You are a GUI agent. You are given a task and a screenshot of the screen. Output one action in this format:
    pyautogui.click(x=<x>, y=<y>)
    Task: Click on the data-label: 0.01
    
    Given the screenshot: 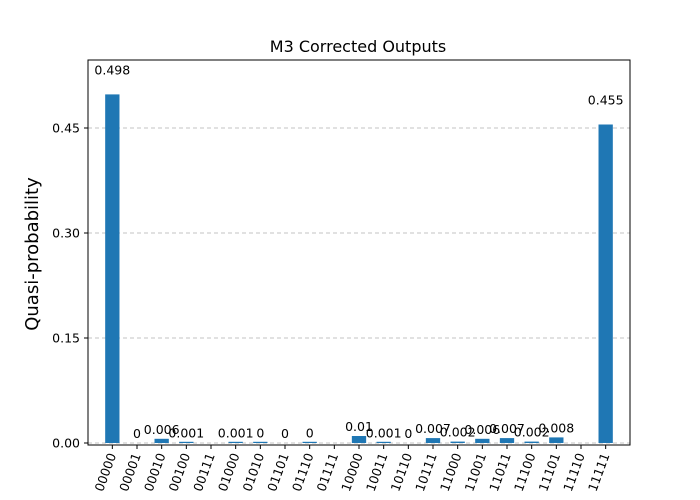 What is the action you would take?
    pyautogui.click(x=359, y=426)
    